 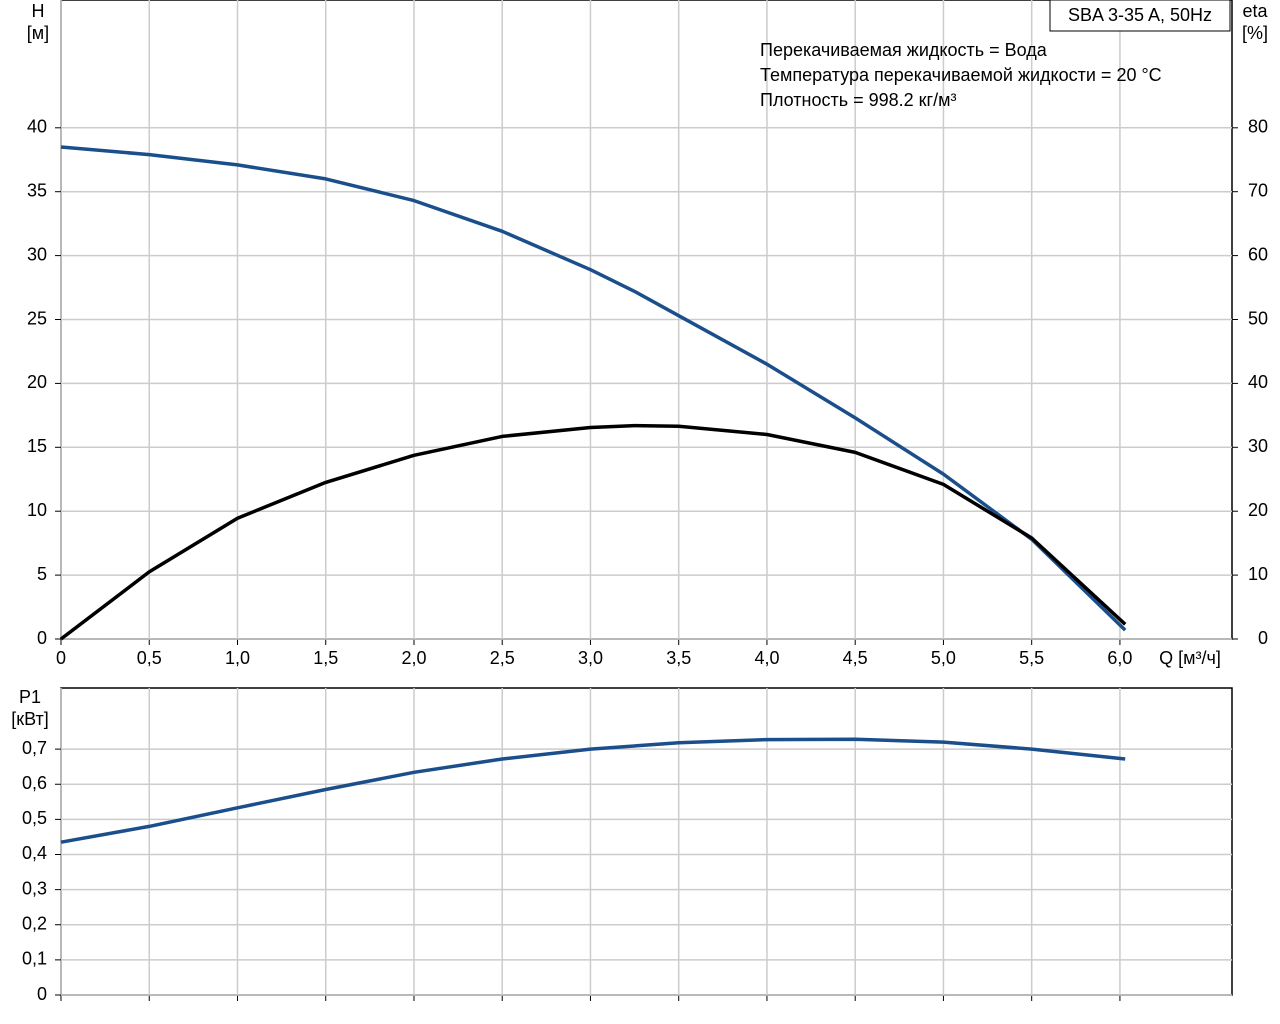 What do you see at coordinates (593, 790) in the screenshot?
I see `data-line` at bounding box center [593, 790].